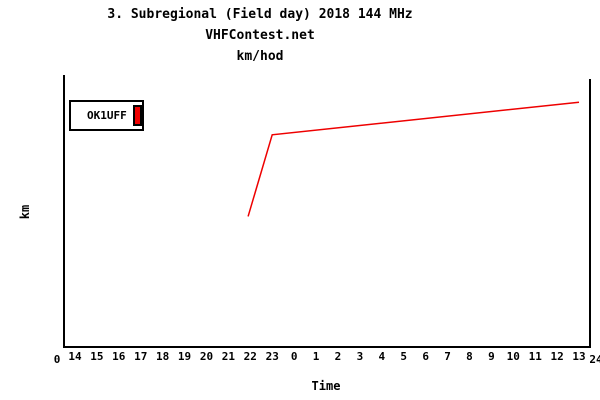 Image resolution: width=600 pixels, height=400 pixels. What do you see at coordinates (228, 356) in the screenshot?
I see `x-tick-label: 21` at bounding box center [228, 356].